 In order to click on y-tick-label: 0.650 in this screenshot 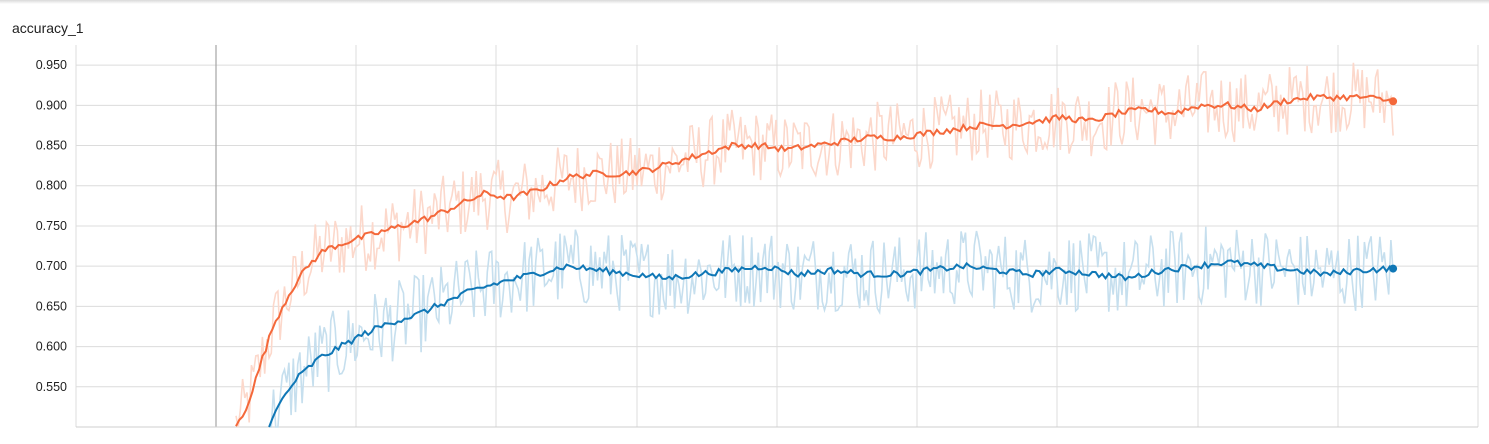, I will do `click(51, 306)`.